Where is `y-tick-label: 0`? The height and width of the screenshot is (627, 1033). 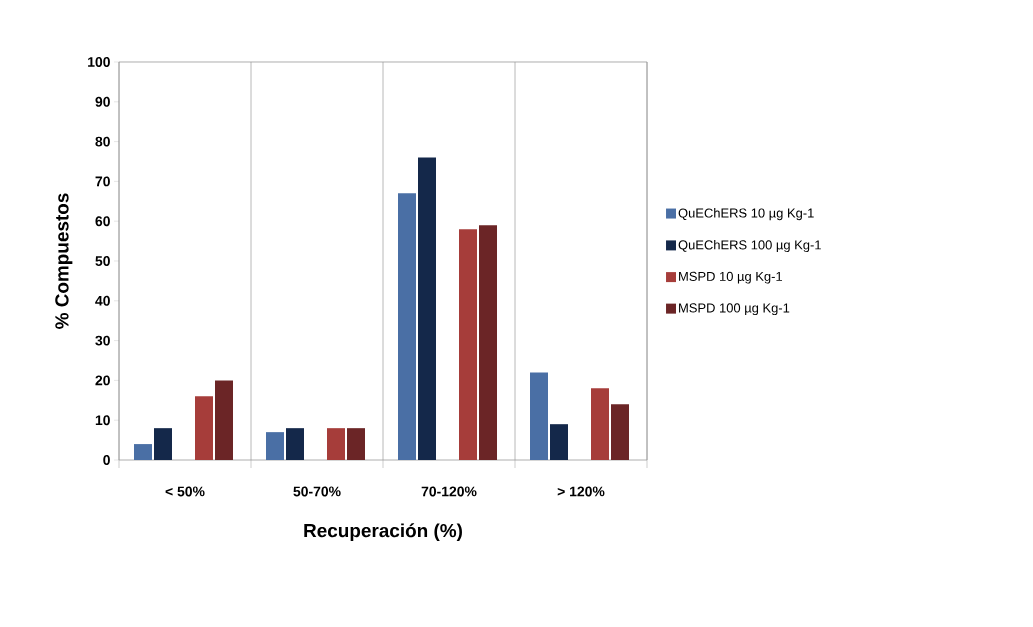
y-tick-label: 0 is located at coordinates (106, 460).